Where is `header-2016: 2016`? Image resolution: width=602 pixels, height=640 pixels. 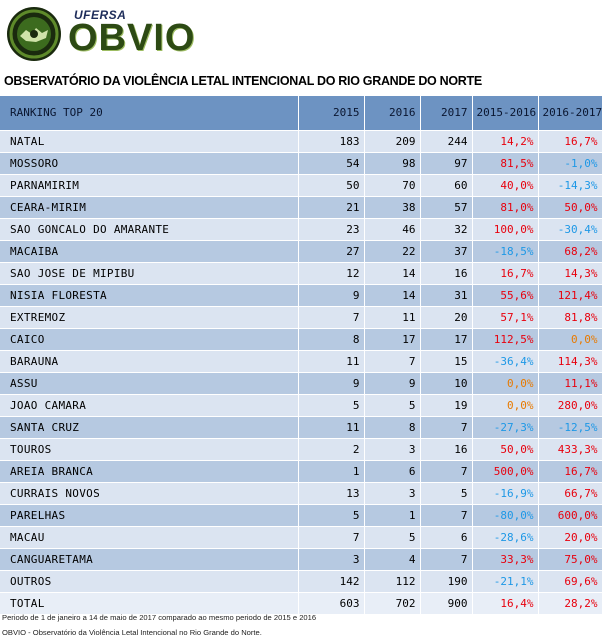
header-2016: 2016 is located at coordinates (392, 113).